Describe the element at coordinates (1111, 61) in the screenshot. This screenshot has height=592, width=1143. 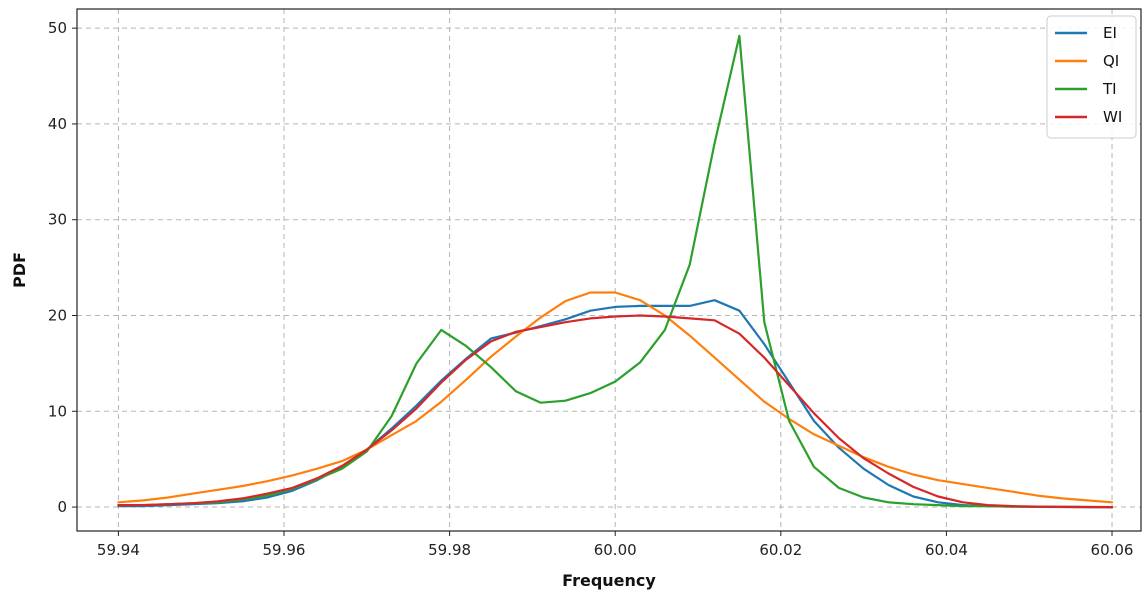
I see `legend-label: QI` at that location.